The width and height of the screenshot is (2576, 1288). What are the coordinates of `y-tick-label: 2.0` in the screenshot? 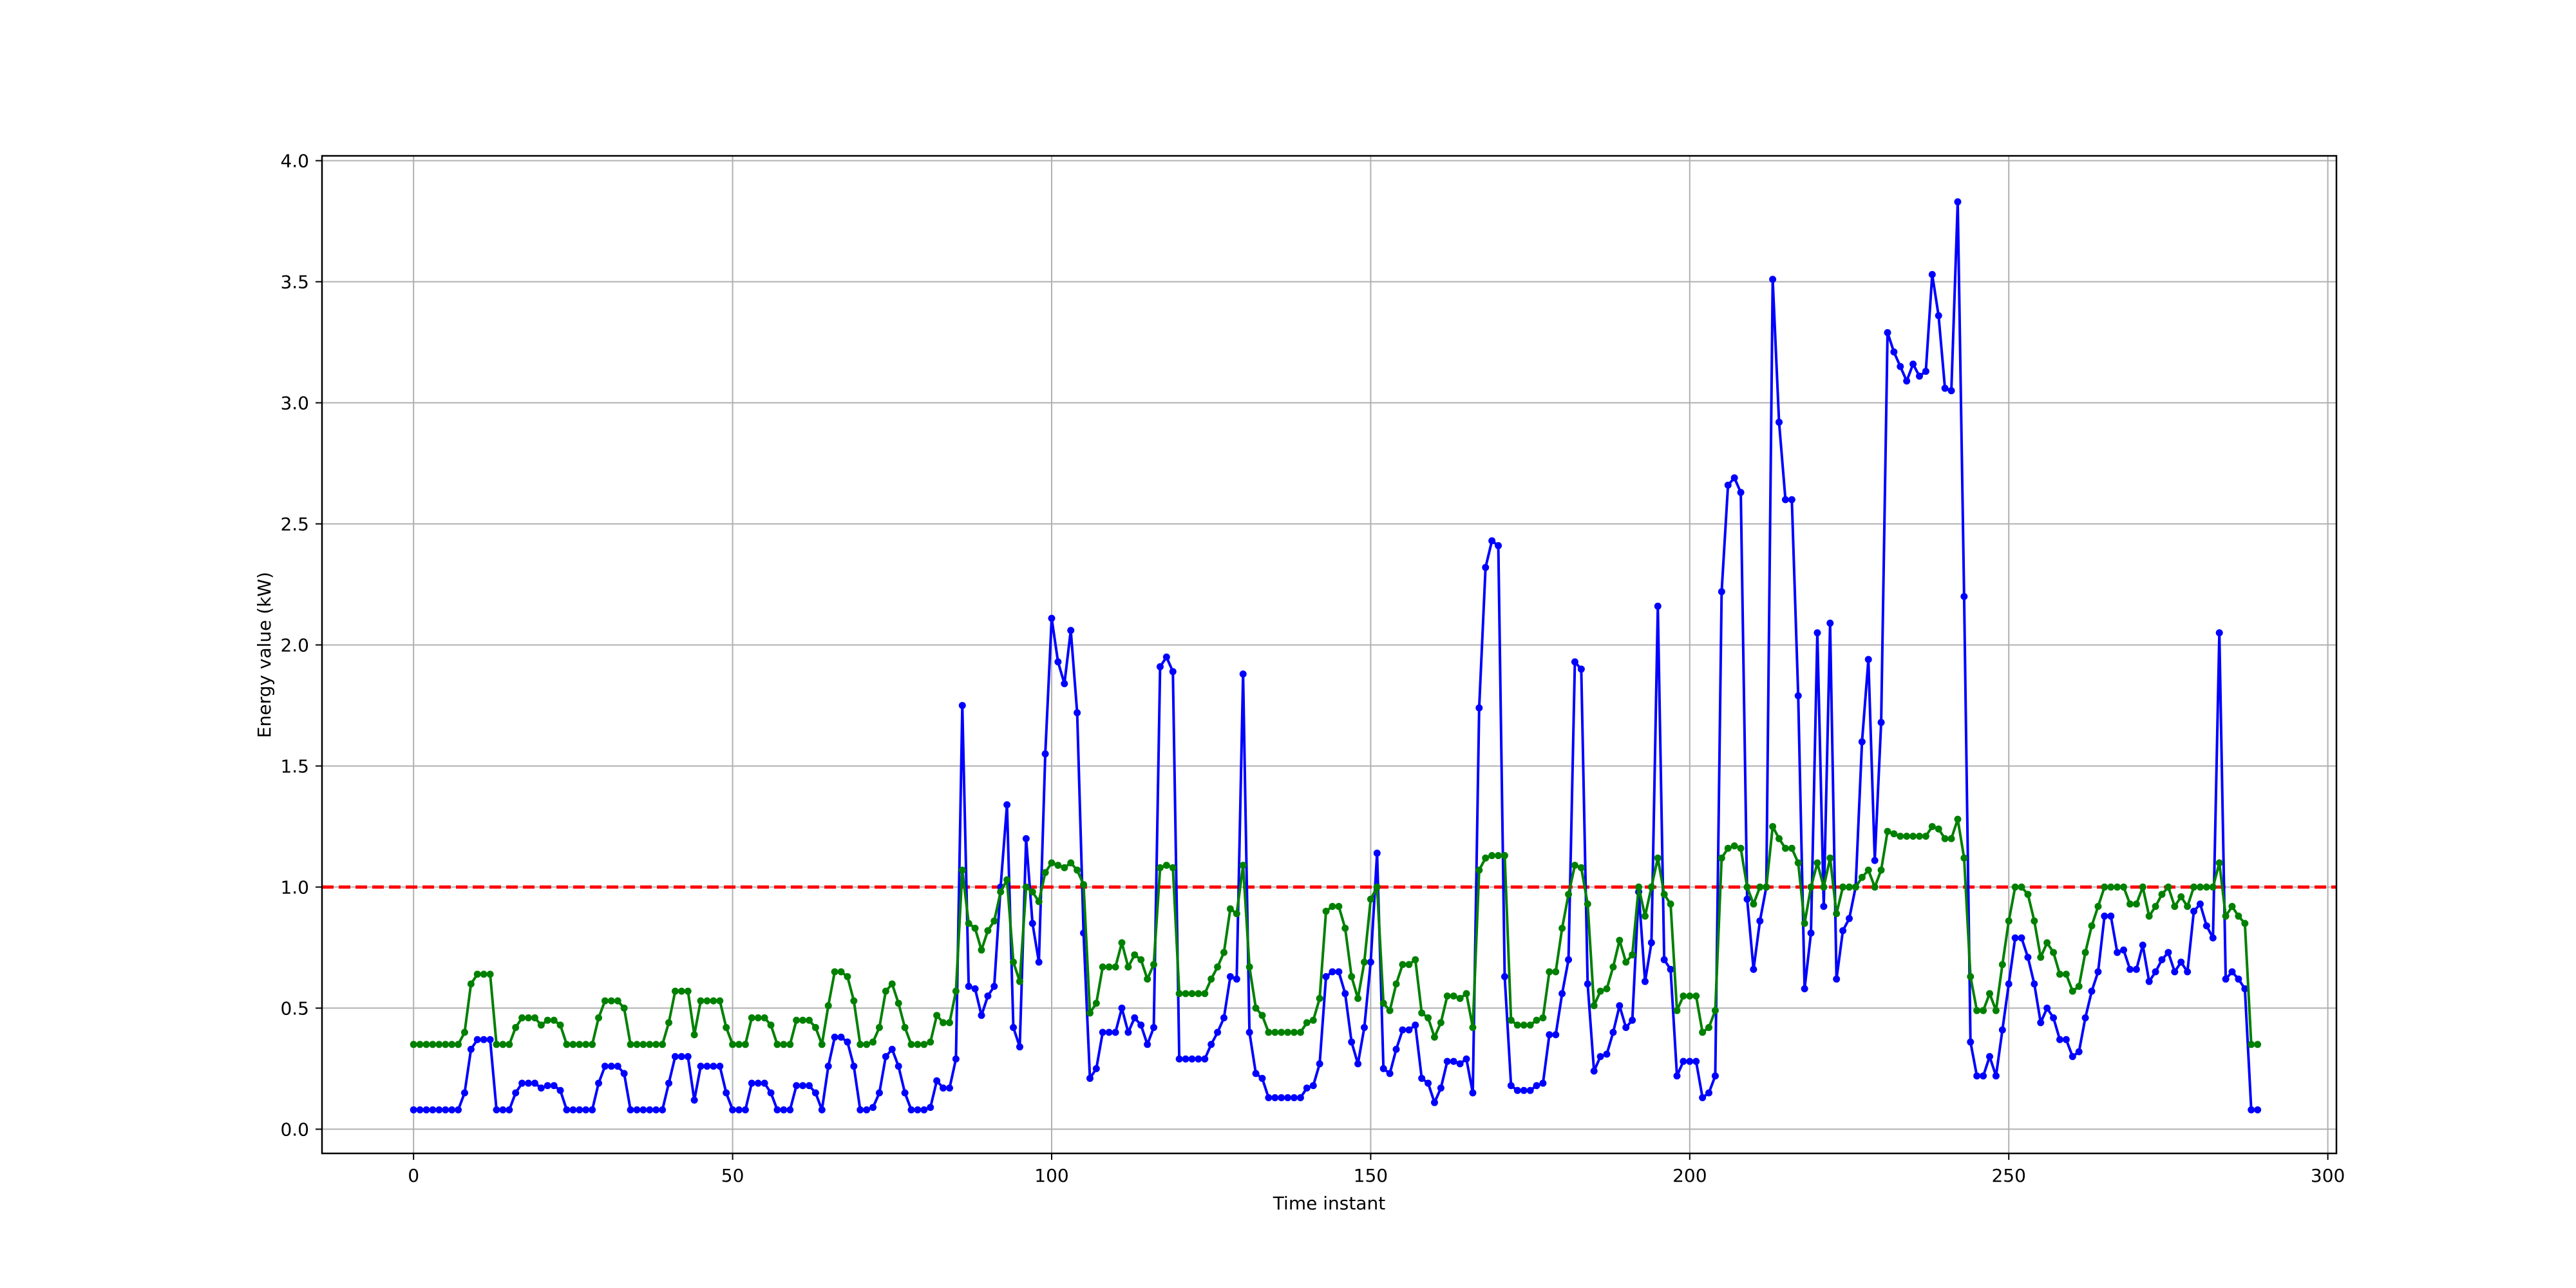 It's located at (294, 645).